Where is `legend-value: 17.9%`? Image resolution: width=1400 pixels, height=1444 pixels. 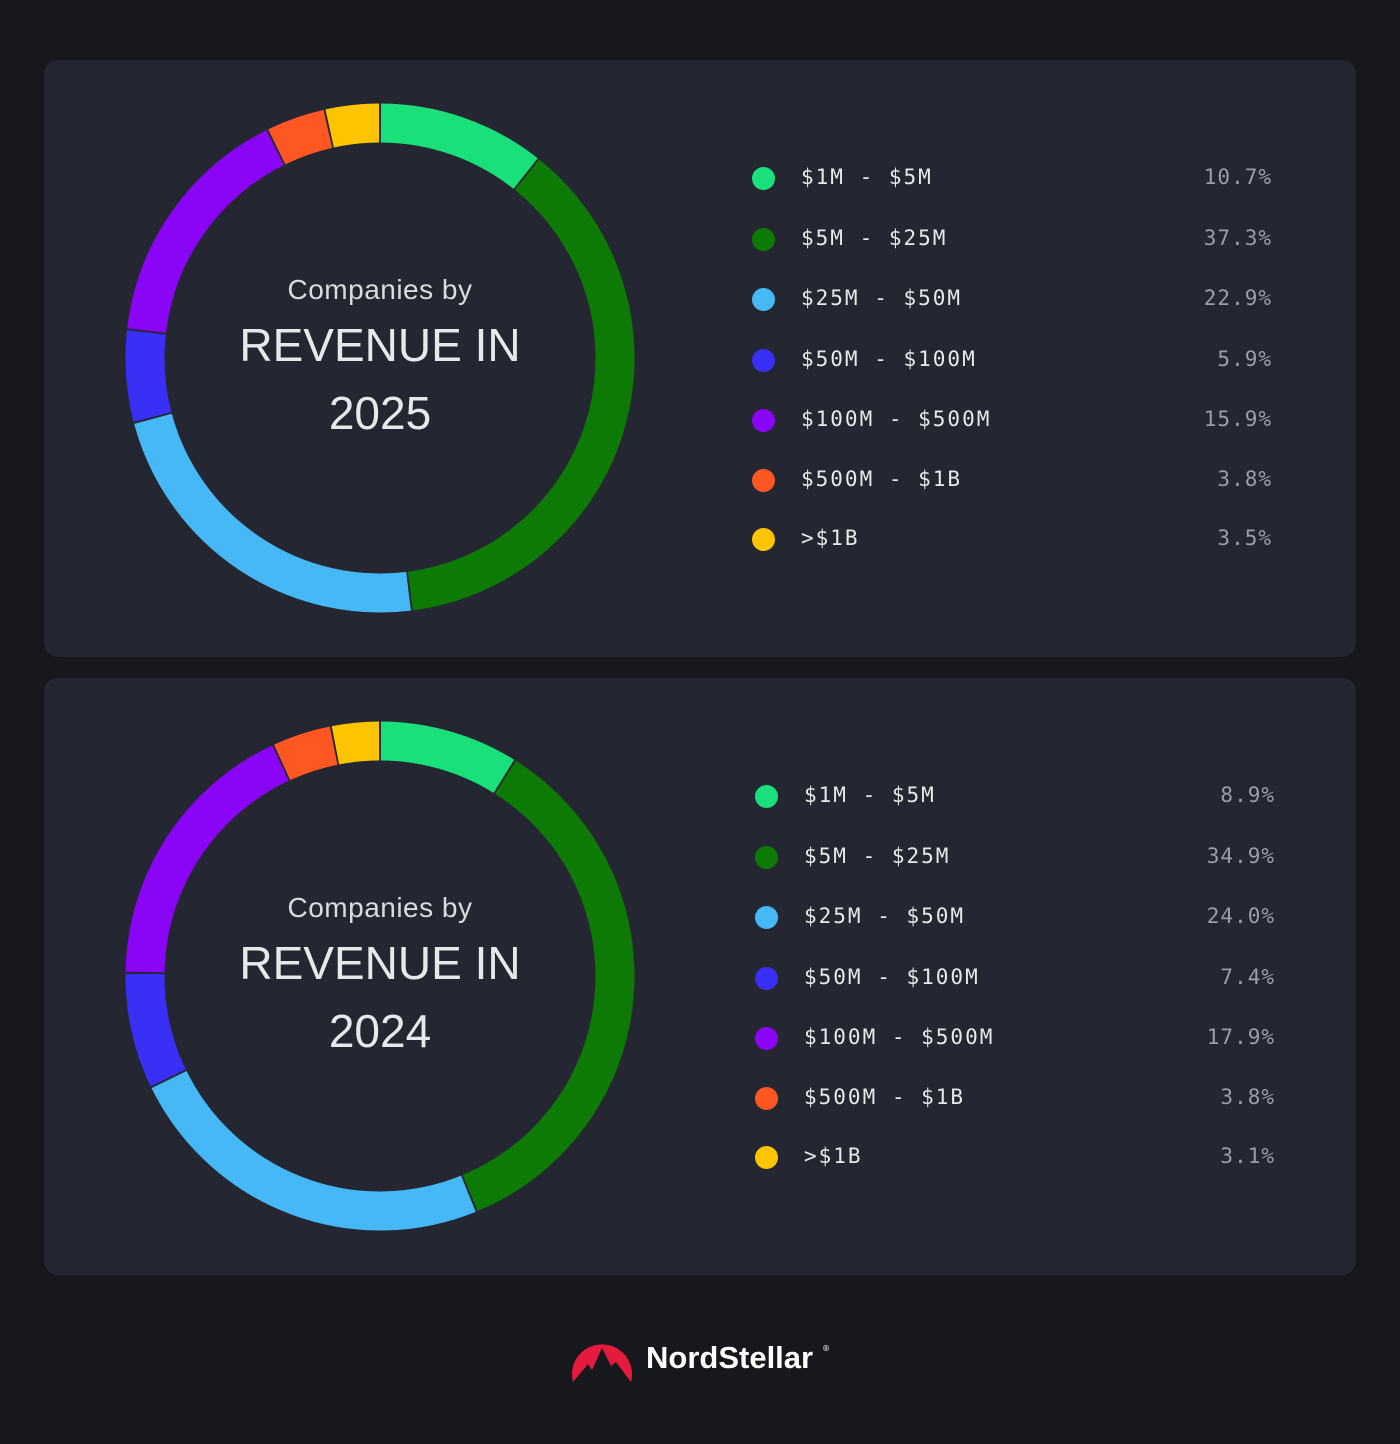
legend-value: 17.9% is located at coordinates (1240, 1037).